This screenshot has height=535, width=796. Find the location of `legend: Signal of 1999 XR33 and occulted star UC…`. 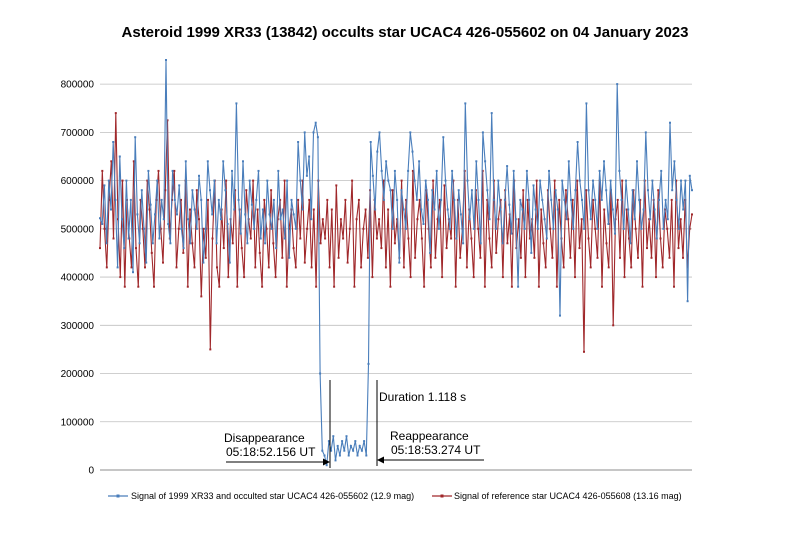

legend: Signal of 1999 XR33 and occulted star UC… is located at coordinates (395, 496).